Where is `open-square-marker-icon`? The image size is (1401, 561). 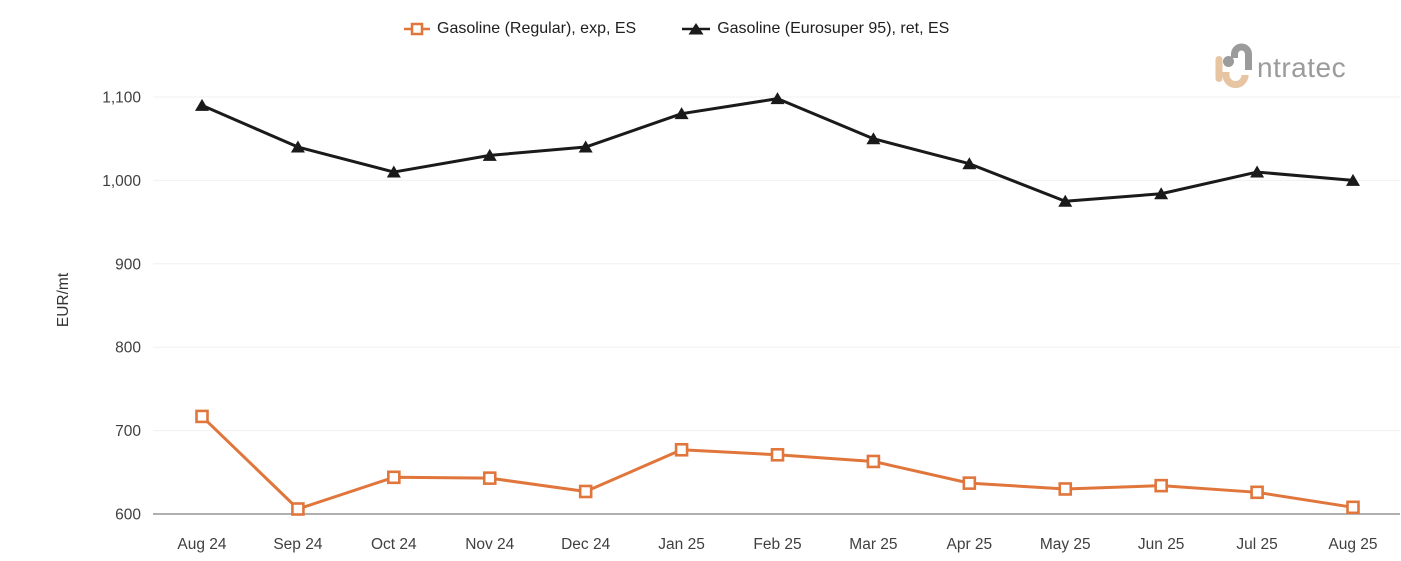
open-square-marker-icon is located at coordinates (417, 29).